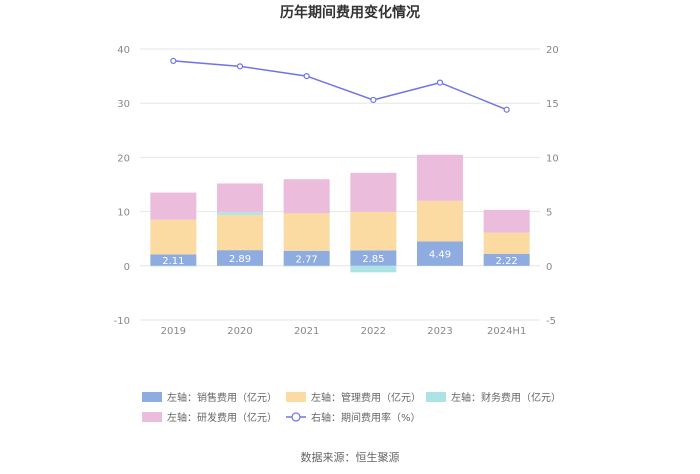 The width and height of the screenshot is (700, 474). What do you see at coordinates (506, 397) in the screenshot?
I see `legend-label: 左轴：财务费用（亿元）` at bounding box center [506, 397].